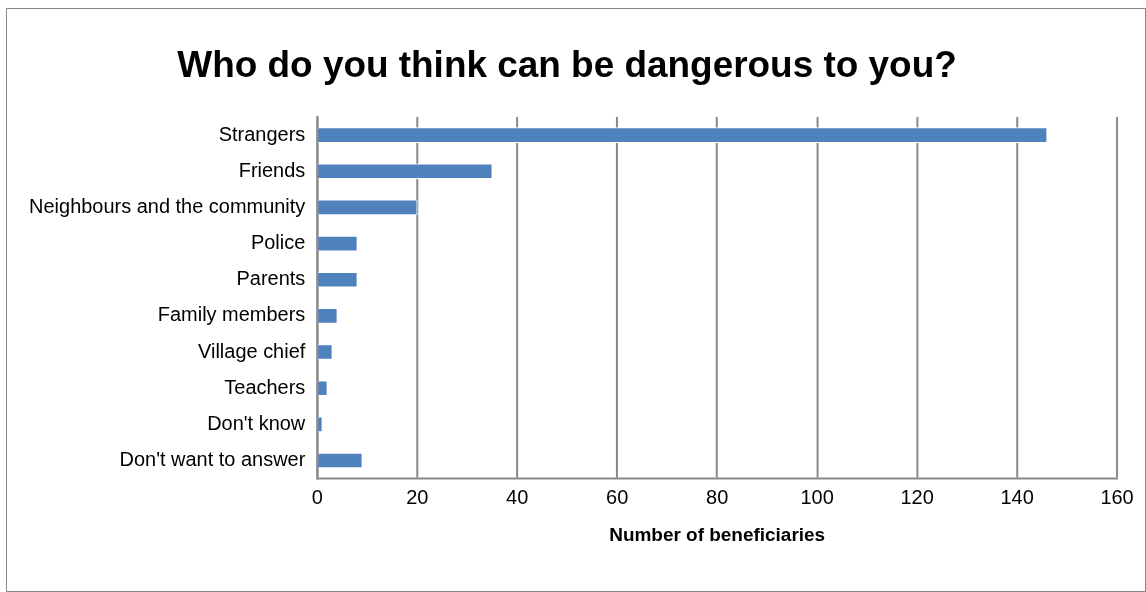 The width and height of the screenshot is (1146, 592). What do you see at coordinates (1117, 497) in the screenshot?
I see `x-tick-label: 160` at bounding box center [1117, 497].